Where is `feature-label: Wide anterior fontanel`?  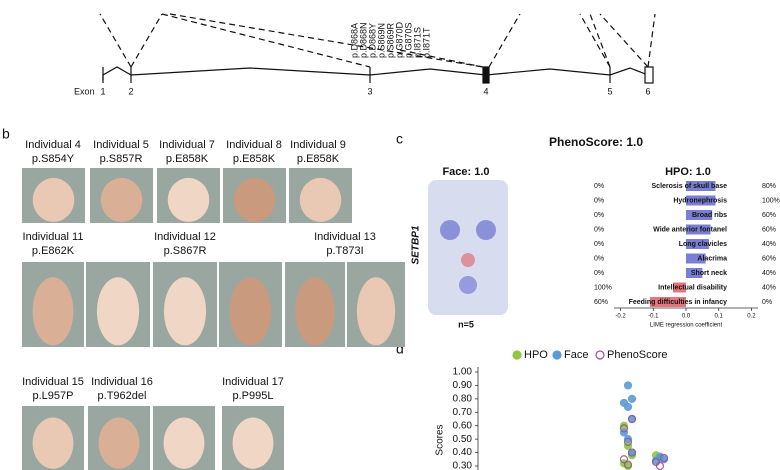 feature-label: Wide anterior fontanel is located at coordinates (690, 229).